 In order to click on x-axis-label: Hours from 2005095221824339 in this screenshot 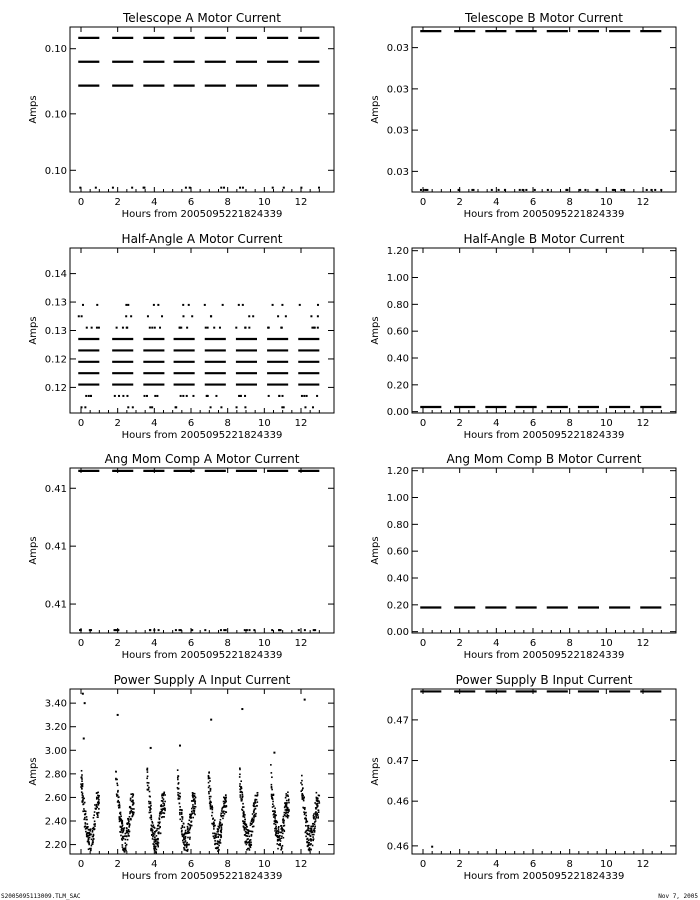, I will do `click(202, 876)`.